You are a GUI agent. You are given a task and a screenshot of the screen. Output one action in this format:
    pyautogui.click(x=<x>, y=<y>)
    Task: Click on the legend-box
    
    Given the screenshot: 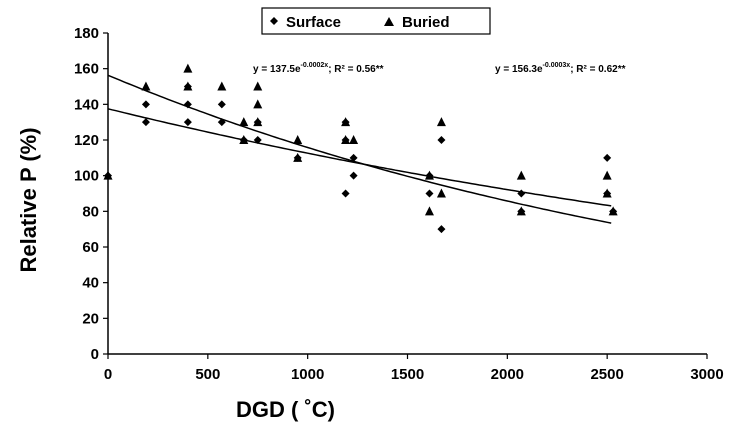 What is the action you would take?
    pyautogui.click(x=376, y=21)
    